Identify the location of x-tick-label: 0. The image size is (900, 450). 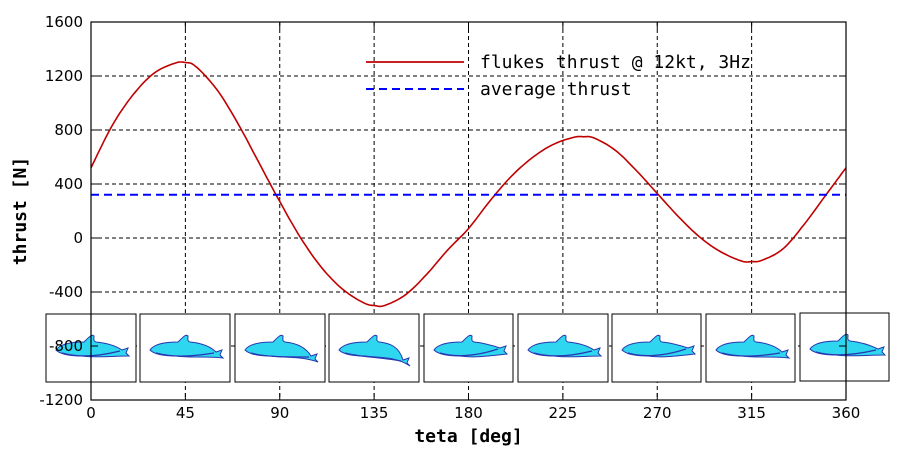
(91, 413).